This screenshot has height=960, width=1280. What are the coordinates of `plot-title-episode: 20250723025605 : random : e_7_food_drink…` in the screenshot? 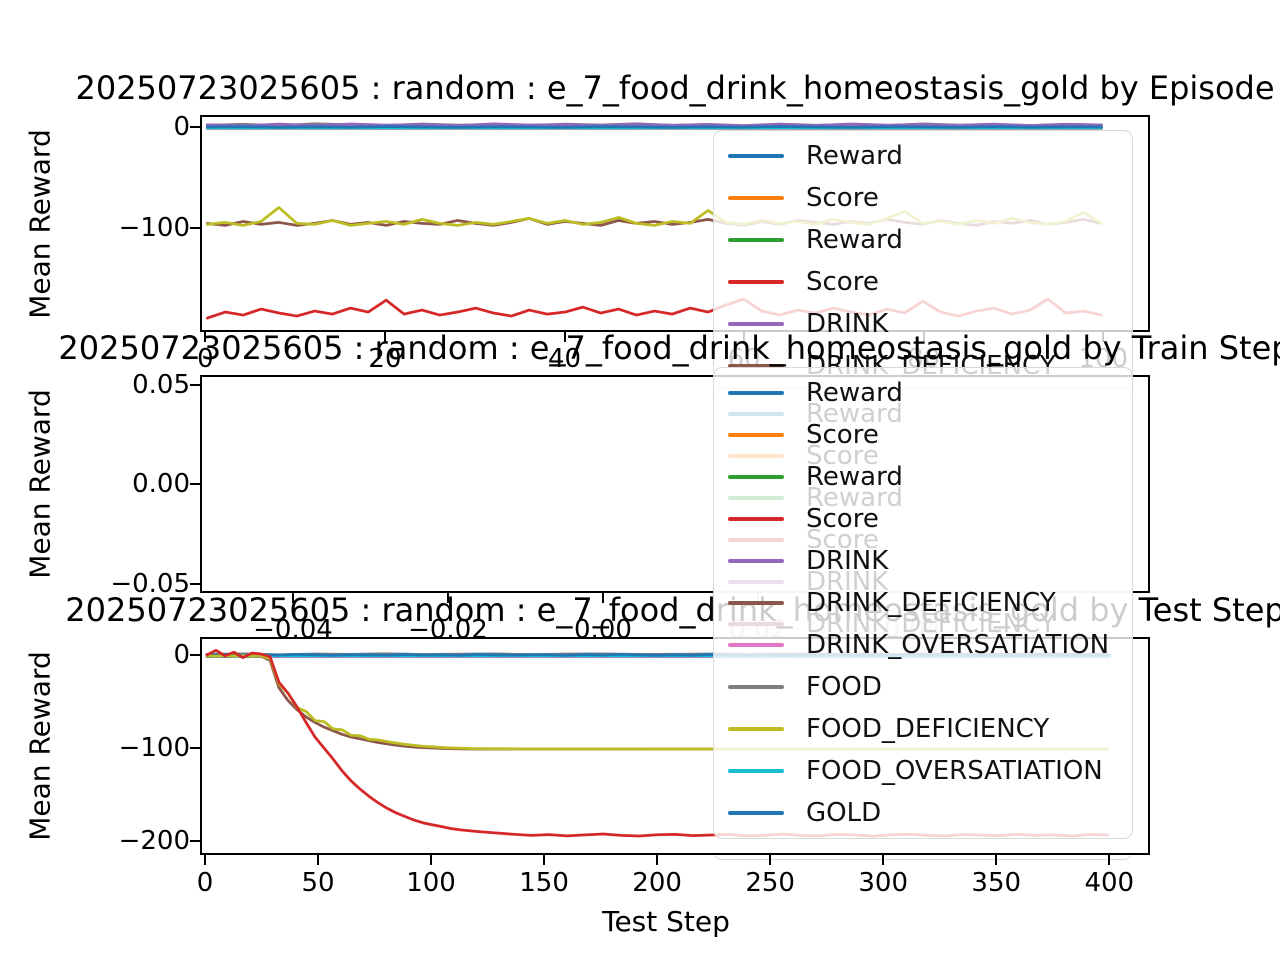 It's located at (675, 88).